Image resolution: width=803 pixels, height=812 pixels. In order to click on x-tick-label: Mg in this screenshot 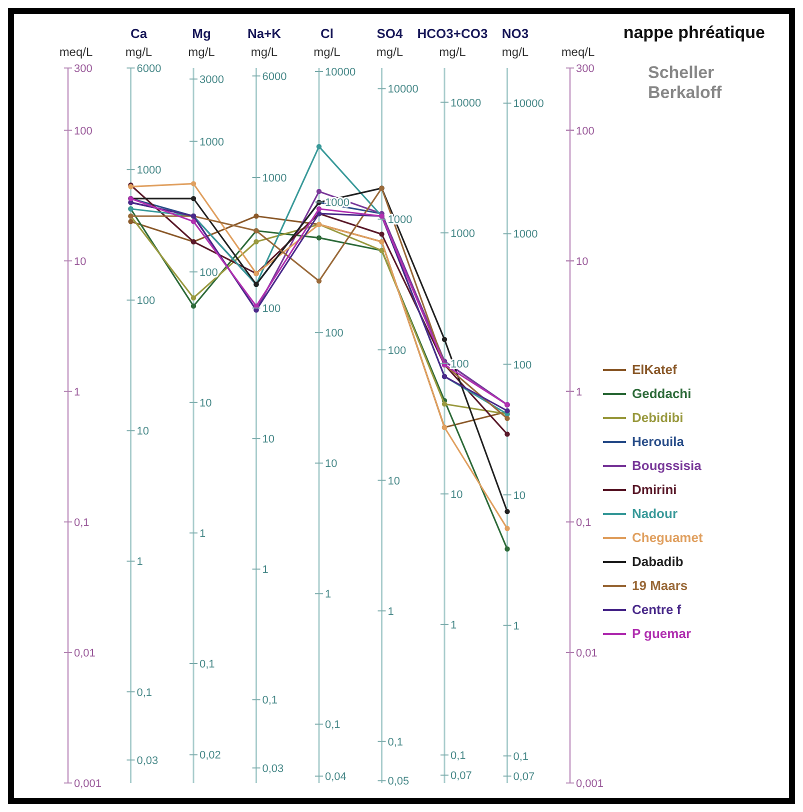, I will do `click(201, 33)`.